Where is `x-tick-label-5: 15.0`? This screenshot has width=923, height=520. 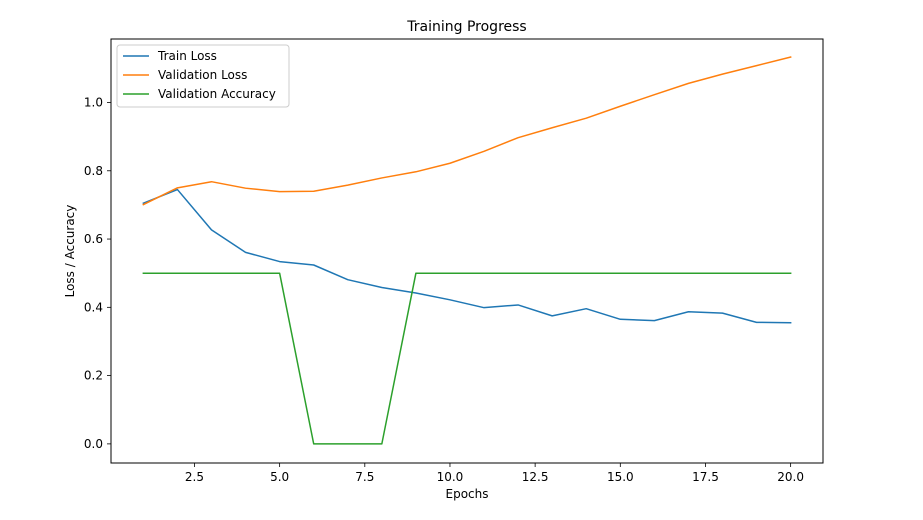
x-tick-label-5: 15.0 is located at coordinates (620, 477).